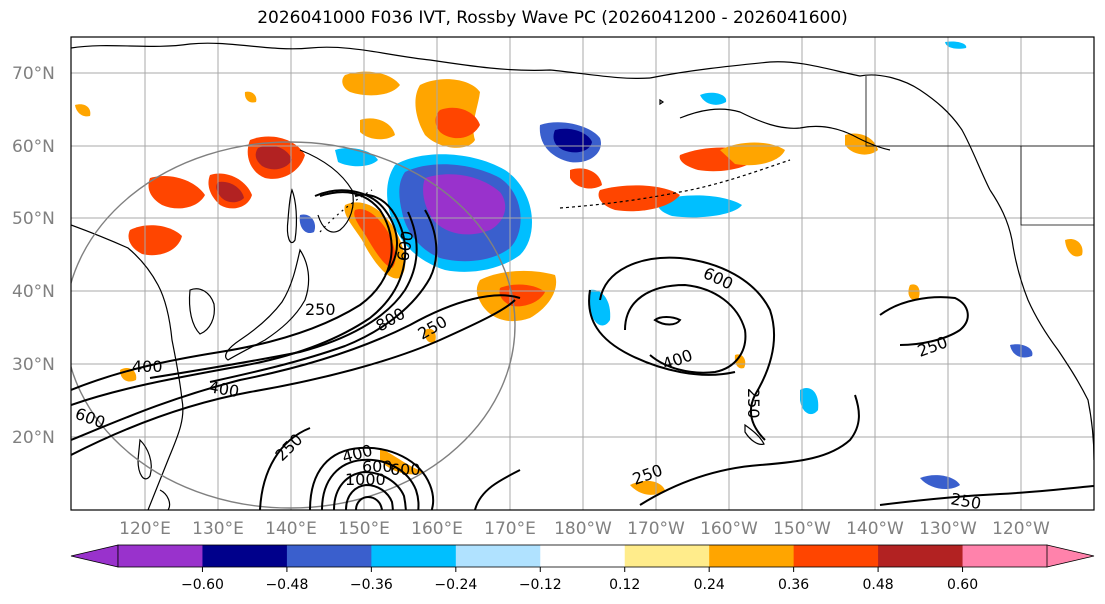  Describe the element at coordinates (437, 529) in the screenshot. I see `lon-label: 160°E` at that location.